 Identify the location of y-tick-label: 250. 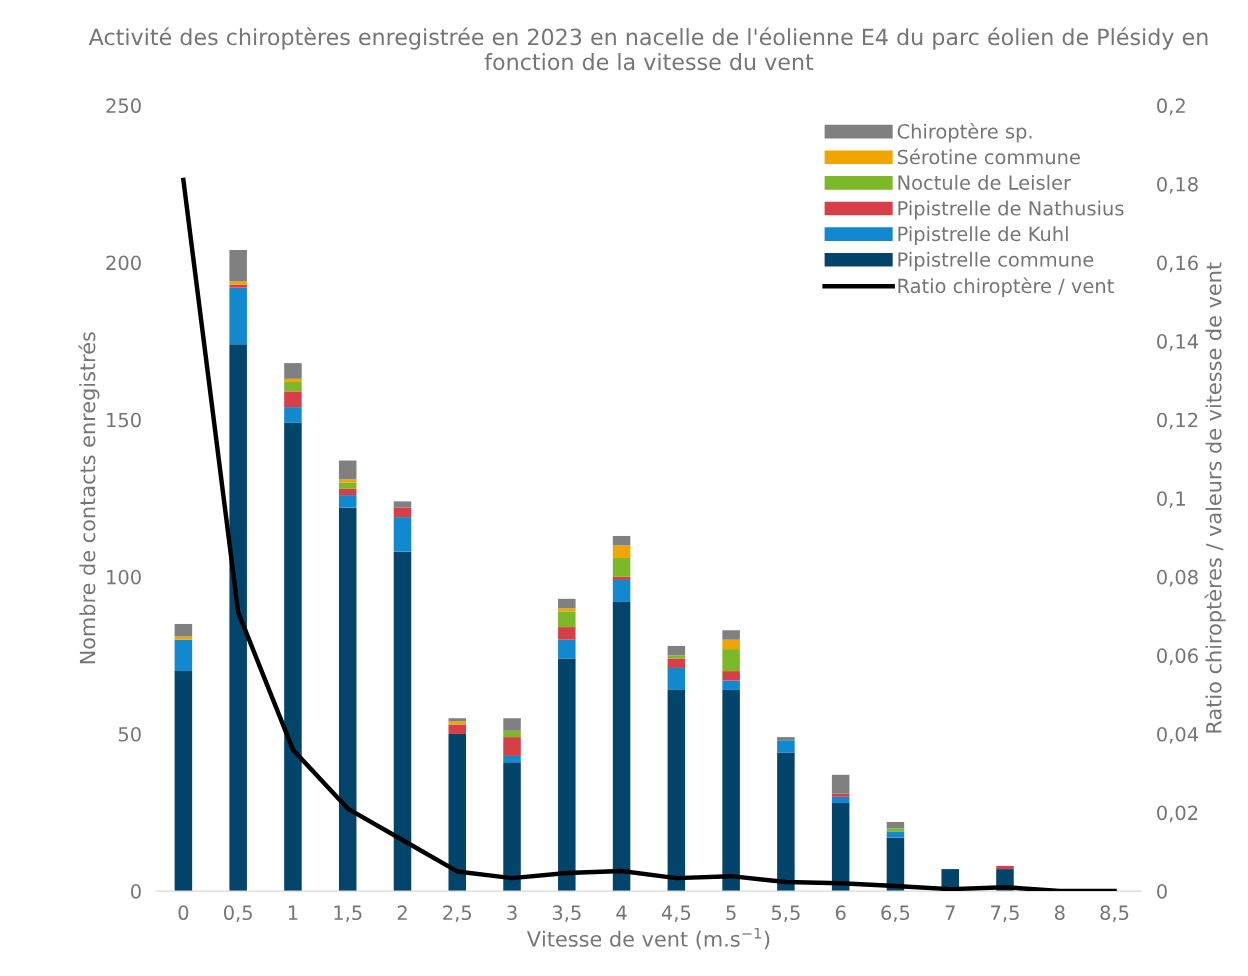
(123, 106).